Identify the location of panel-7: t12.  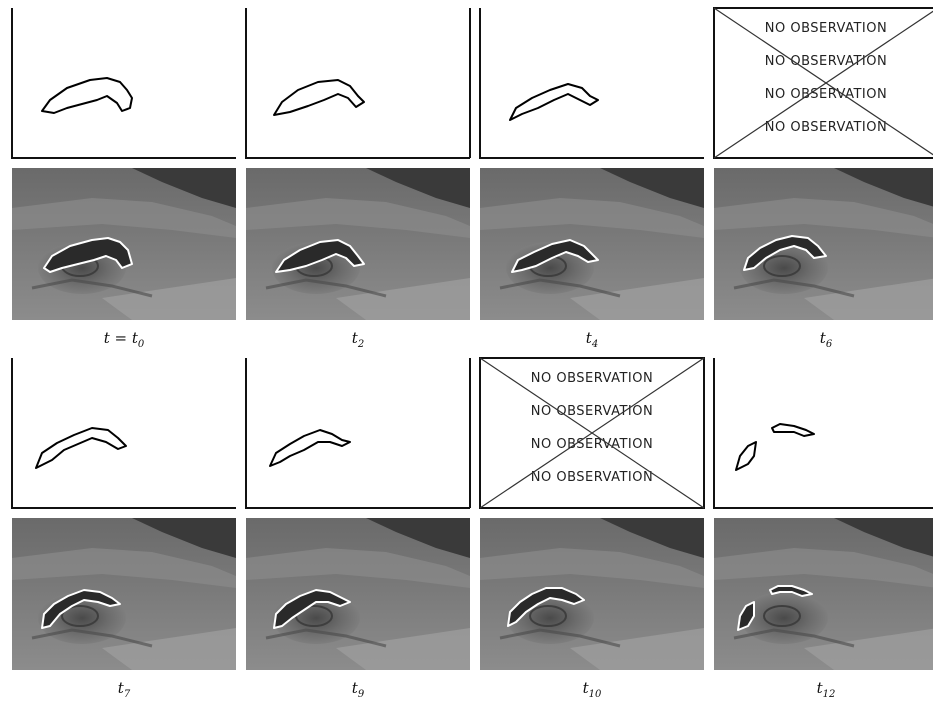
(823, 529).